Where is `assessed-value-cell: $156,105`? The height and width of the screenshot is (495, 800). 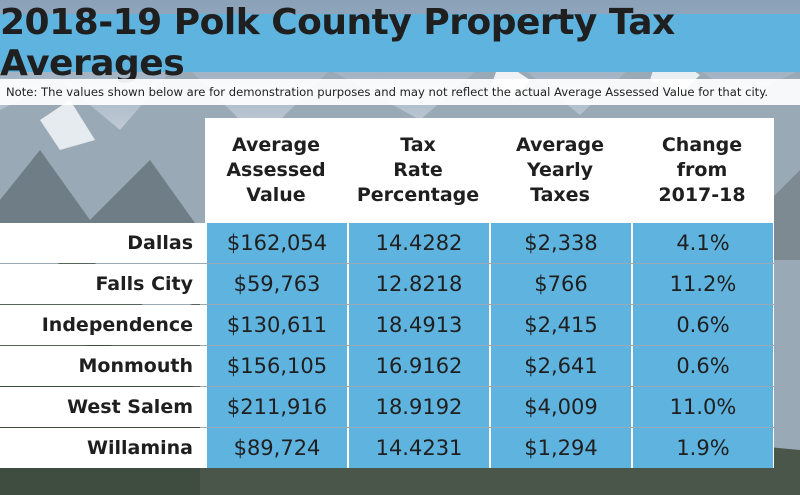 assessed-value-cell: $156,105 is located at coordinates (277, 366).